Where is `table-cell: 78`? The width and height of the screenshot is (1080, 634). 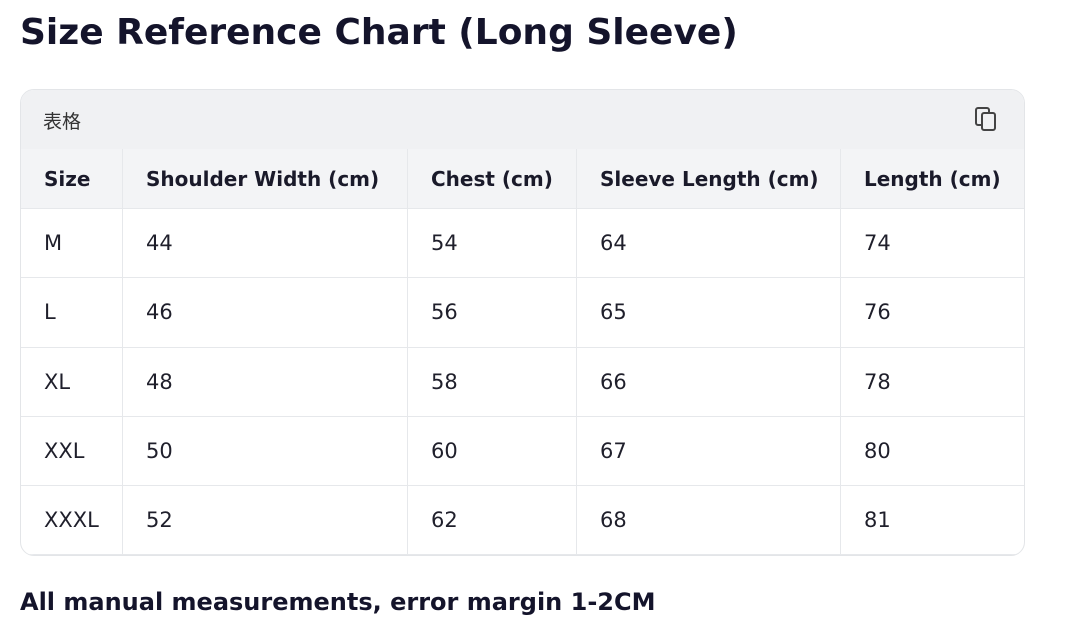 table-cell: 78 is located at coordinates (932, 382).